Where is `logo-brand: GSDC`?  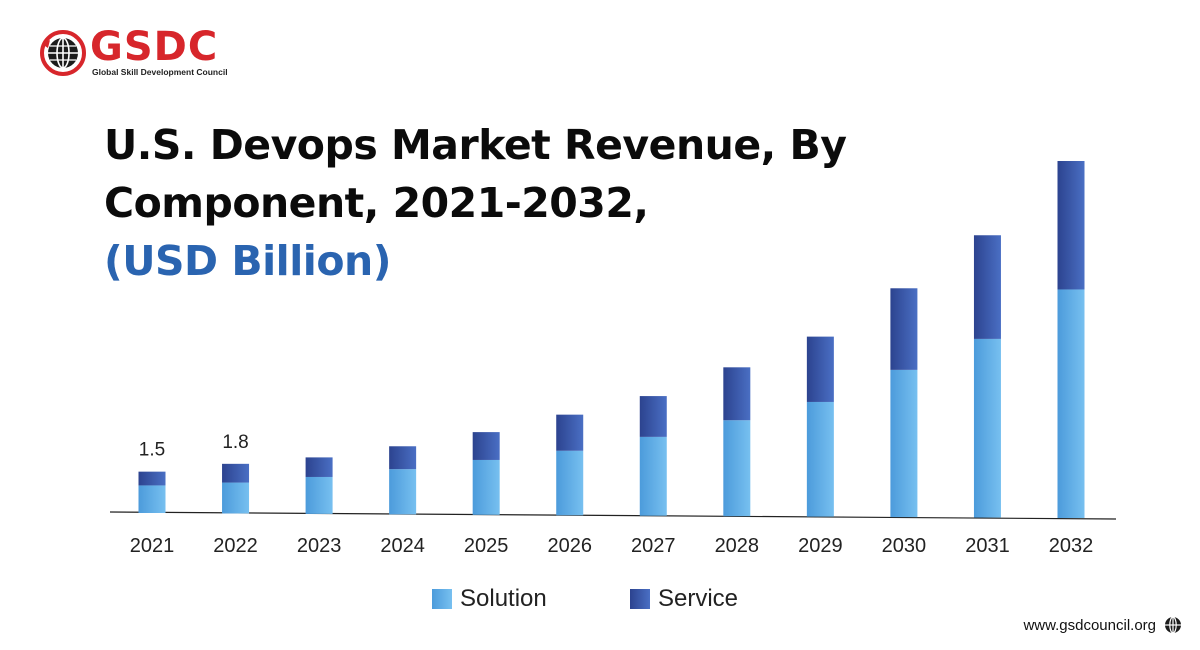 logo-brand: GSDC is located at coordinates (154, 47).